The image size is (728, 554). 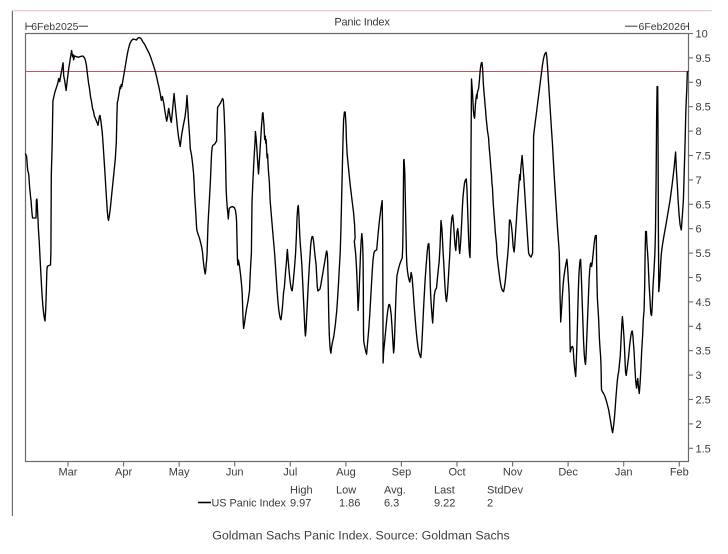 What do you see at coordinates (699, 181) in the screenshot?
I see `svg-text: 7` at bounding box center [699, 181].